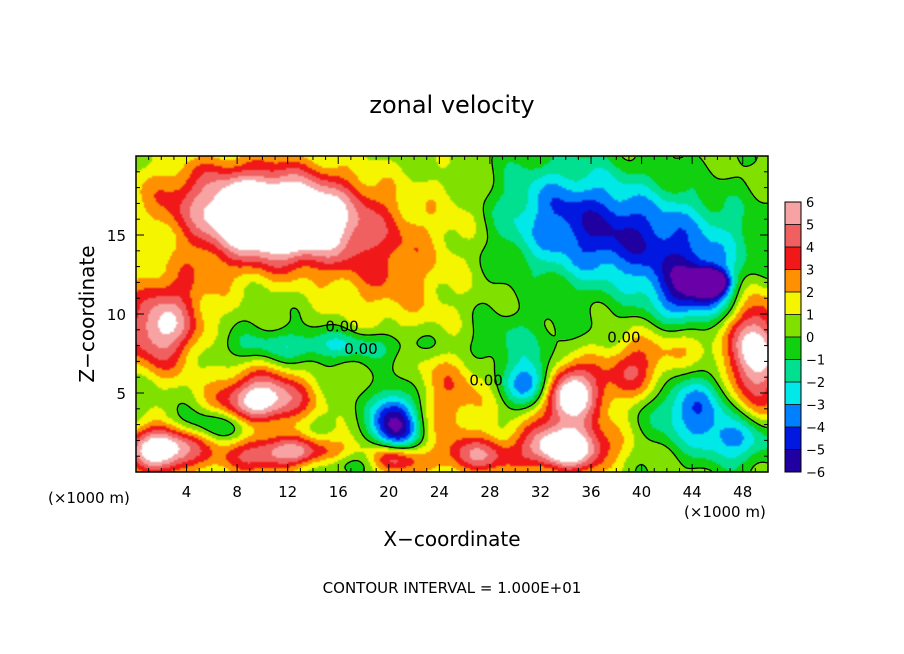  Describe the element at coordinates (742, 492) in the screenshot. I see `x-tick-label: 48` at that location.